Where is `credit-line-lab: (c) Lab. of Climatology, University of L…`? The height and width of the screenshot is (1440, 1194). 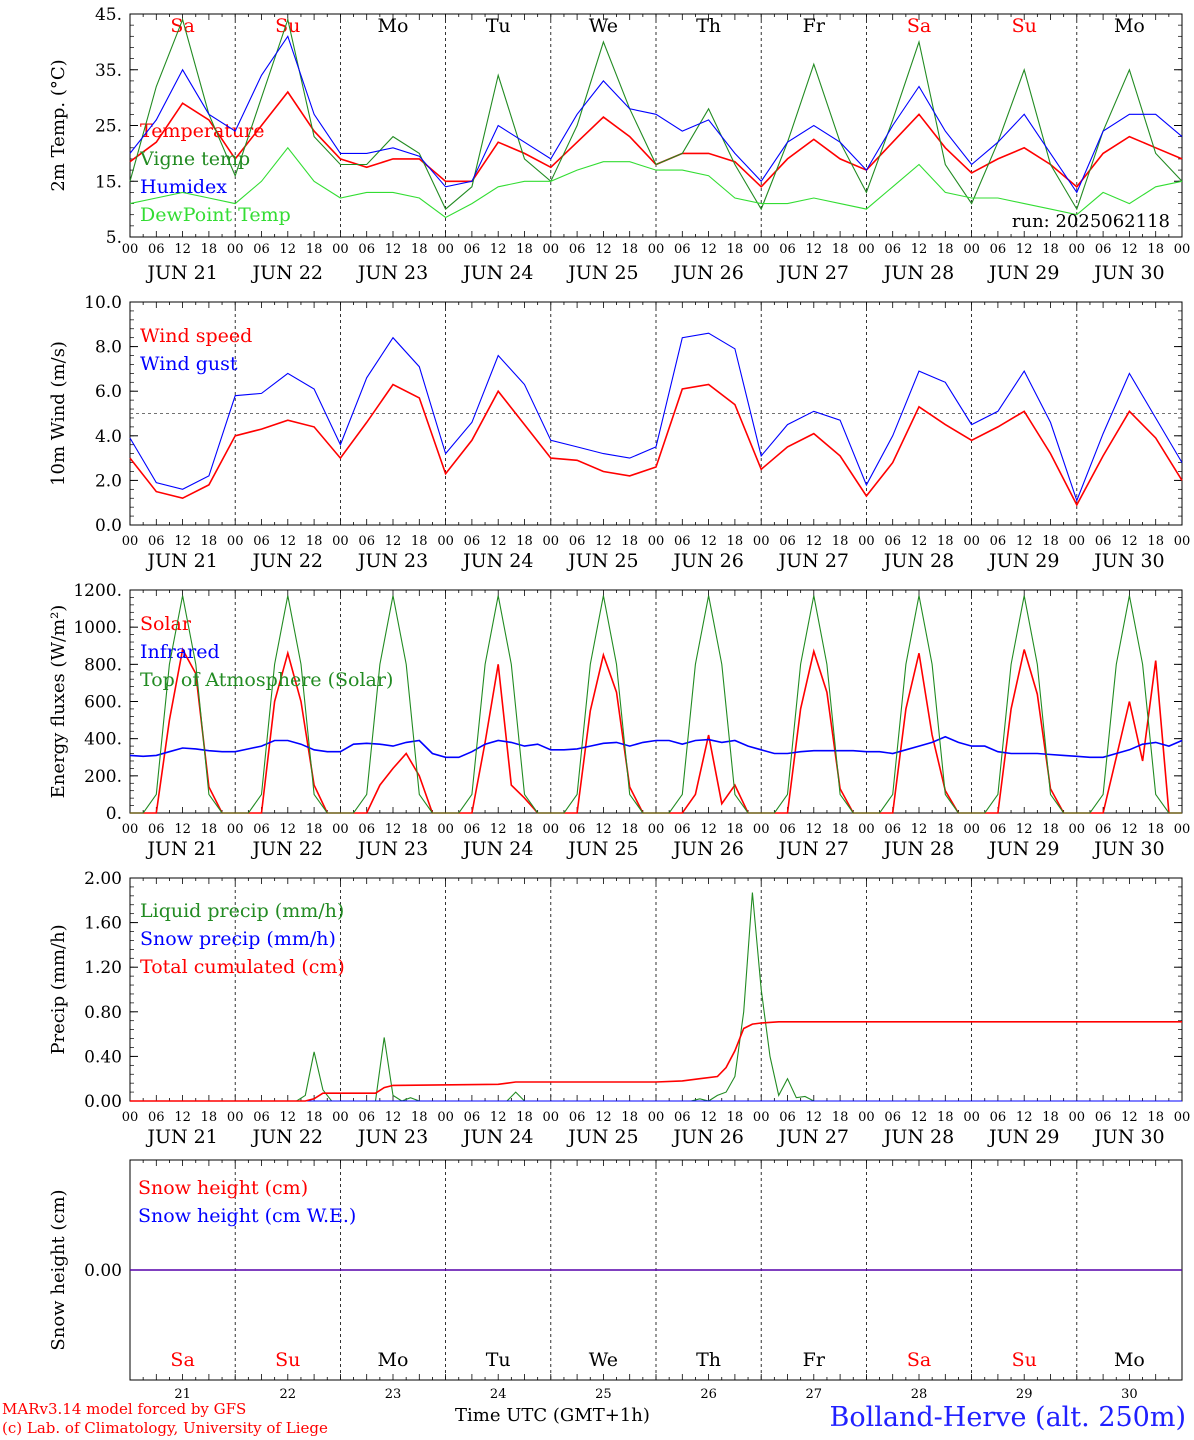 credit-line-lab: (c) Lab. of Climatology, University of L… is located at coordinates (165, 1428).